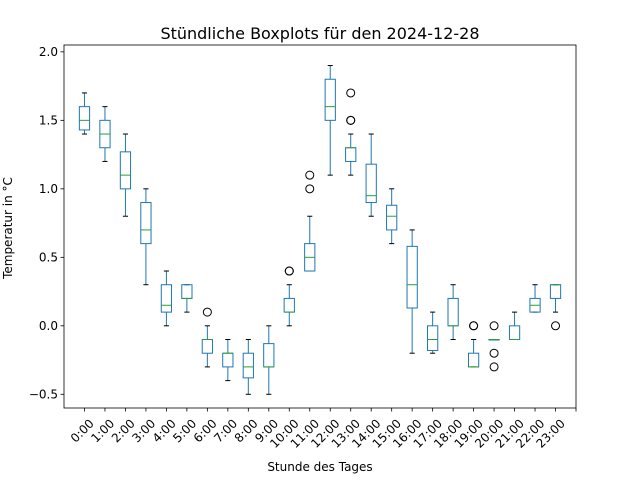 The width and height of the screenshot is (640, 480). Describe the element at coordinates (48, 52) in the screenshot. I see `y-tick-label: 2.0` at that location.